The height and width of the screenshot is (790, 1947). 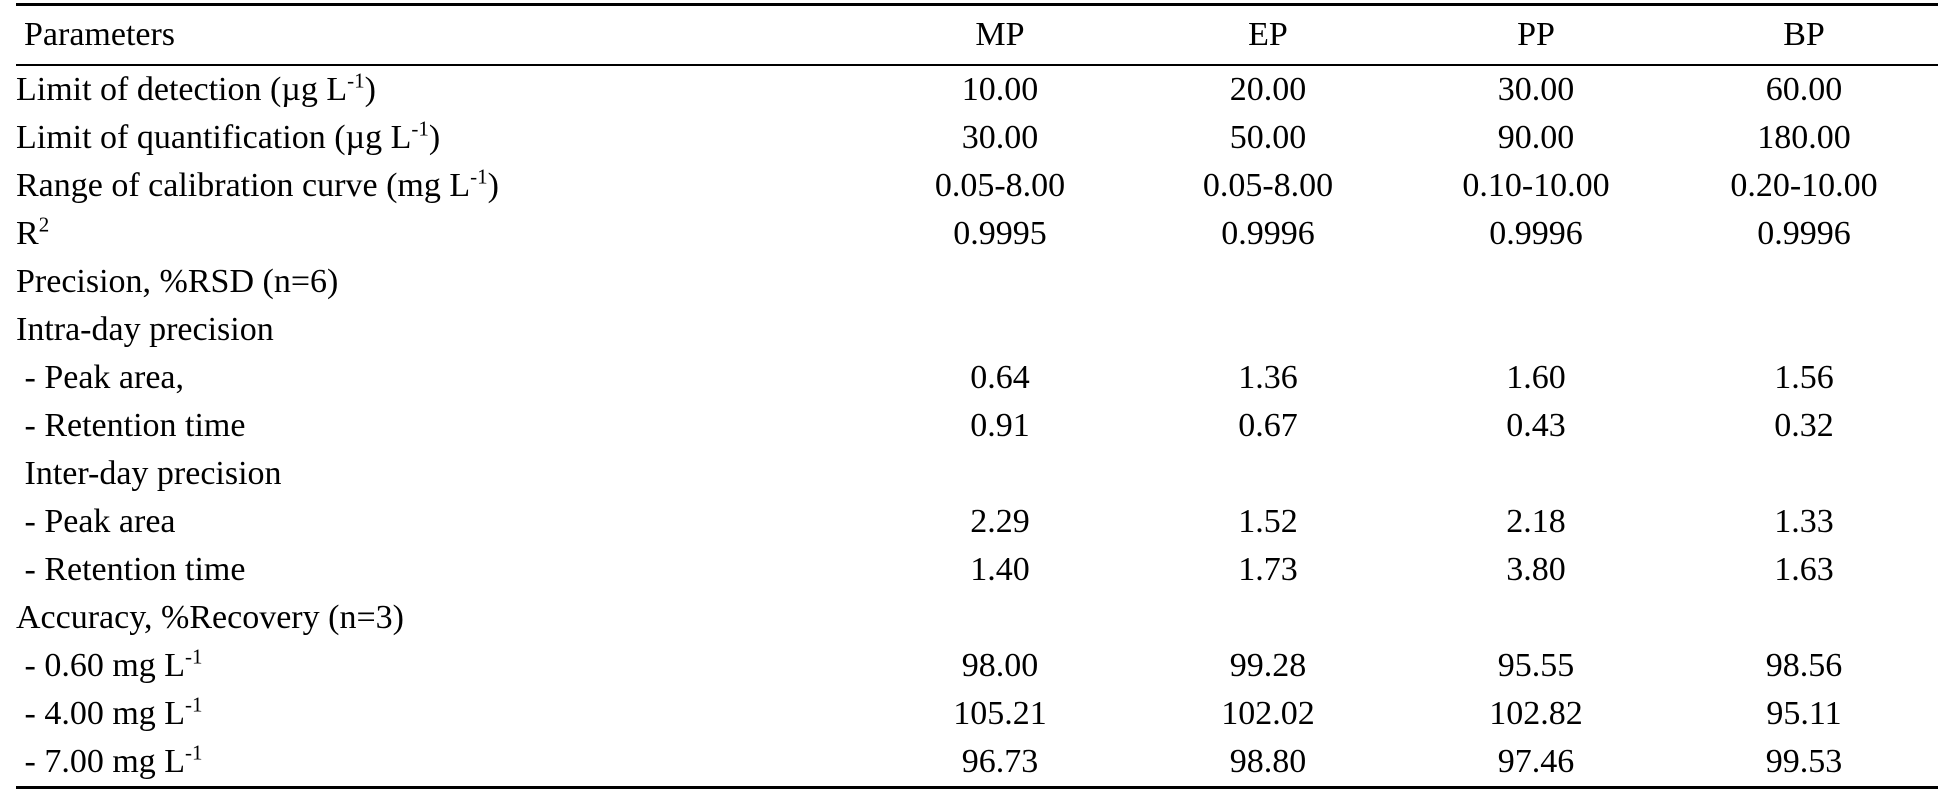 I want to click on table-row: Precision, %RSD (n=6), so click(x=977, y=282).